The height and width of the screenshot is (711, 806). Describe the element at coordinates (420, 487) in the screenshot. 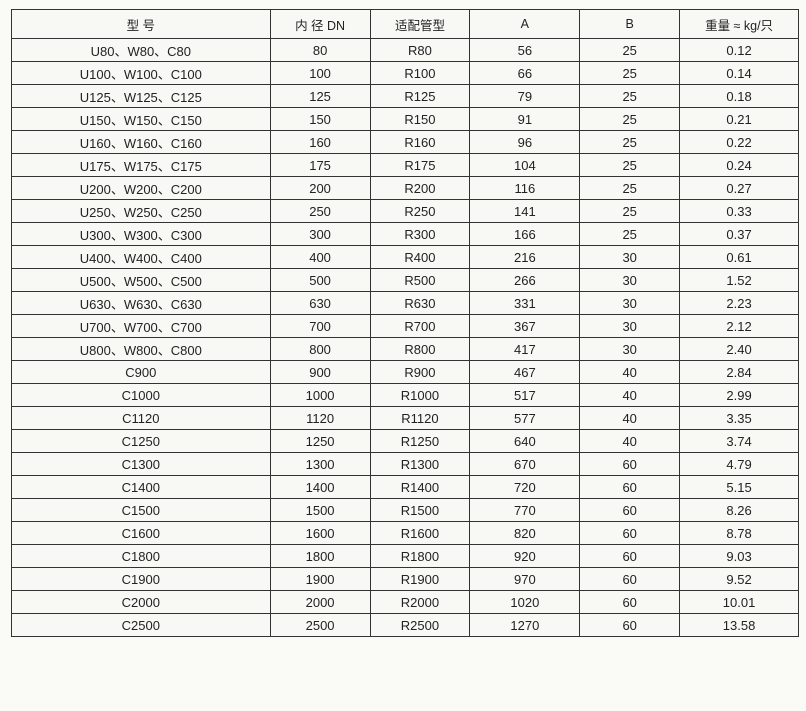

I see `cell-pipe-type: R1400` at that location.